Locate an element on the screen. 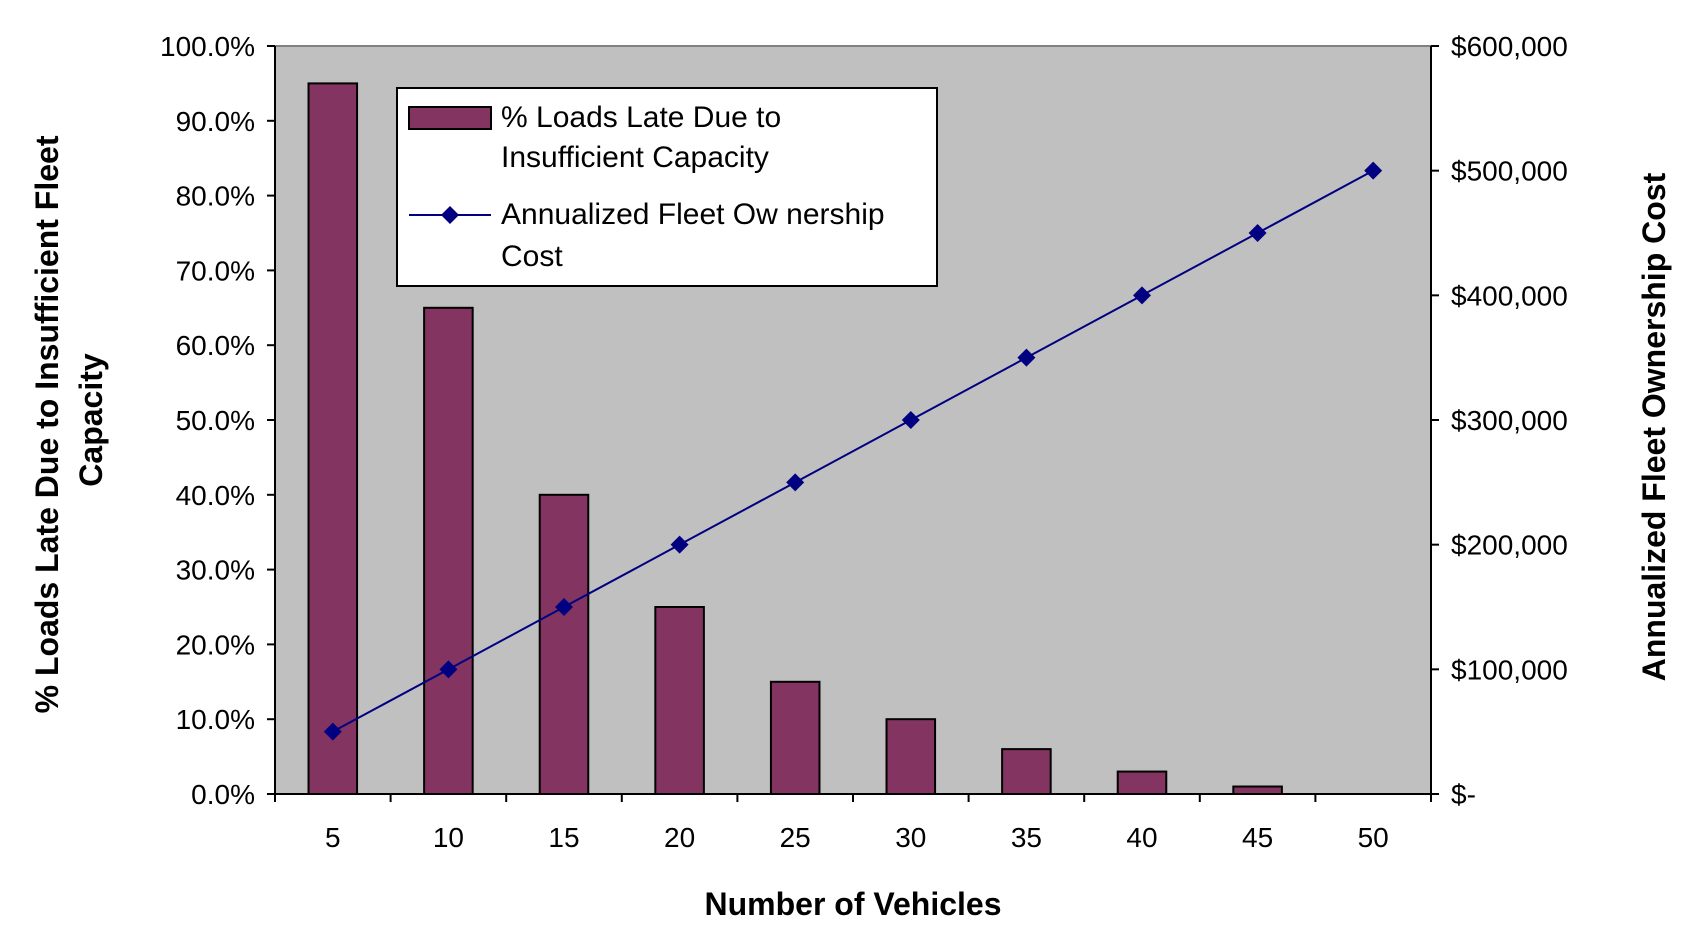  legend-bar-swatch is located at coordinates (450, 118).